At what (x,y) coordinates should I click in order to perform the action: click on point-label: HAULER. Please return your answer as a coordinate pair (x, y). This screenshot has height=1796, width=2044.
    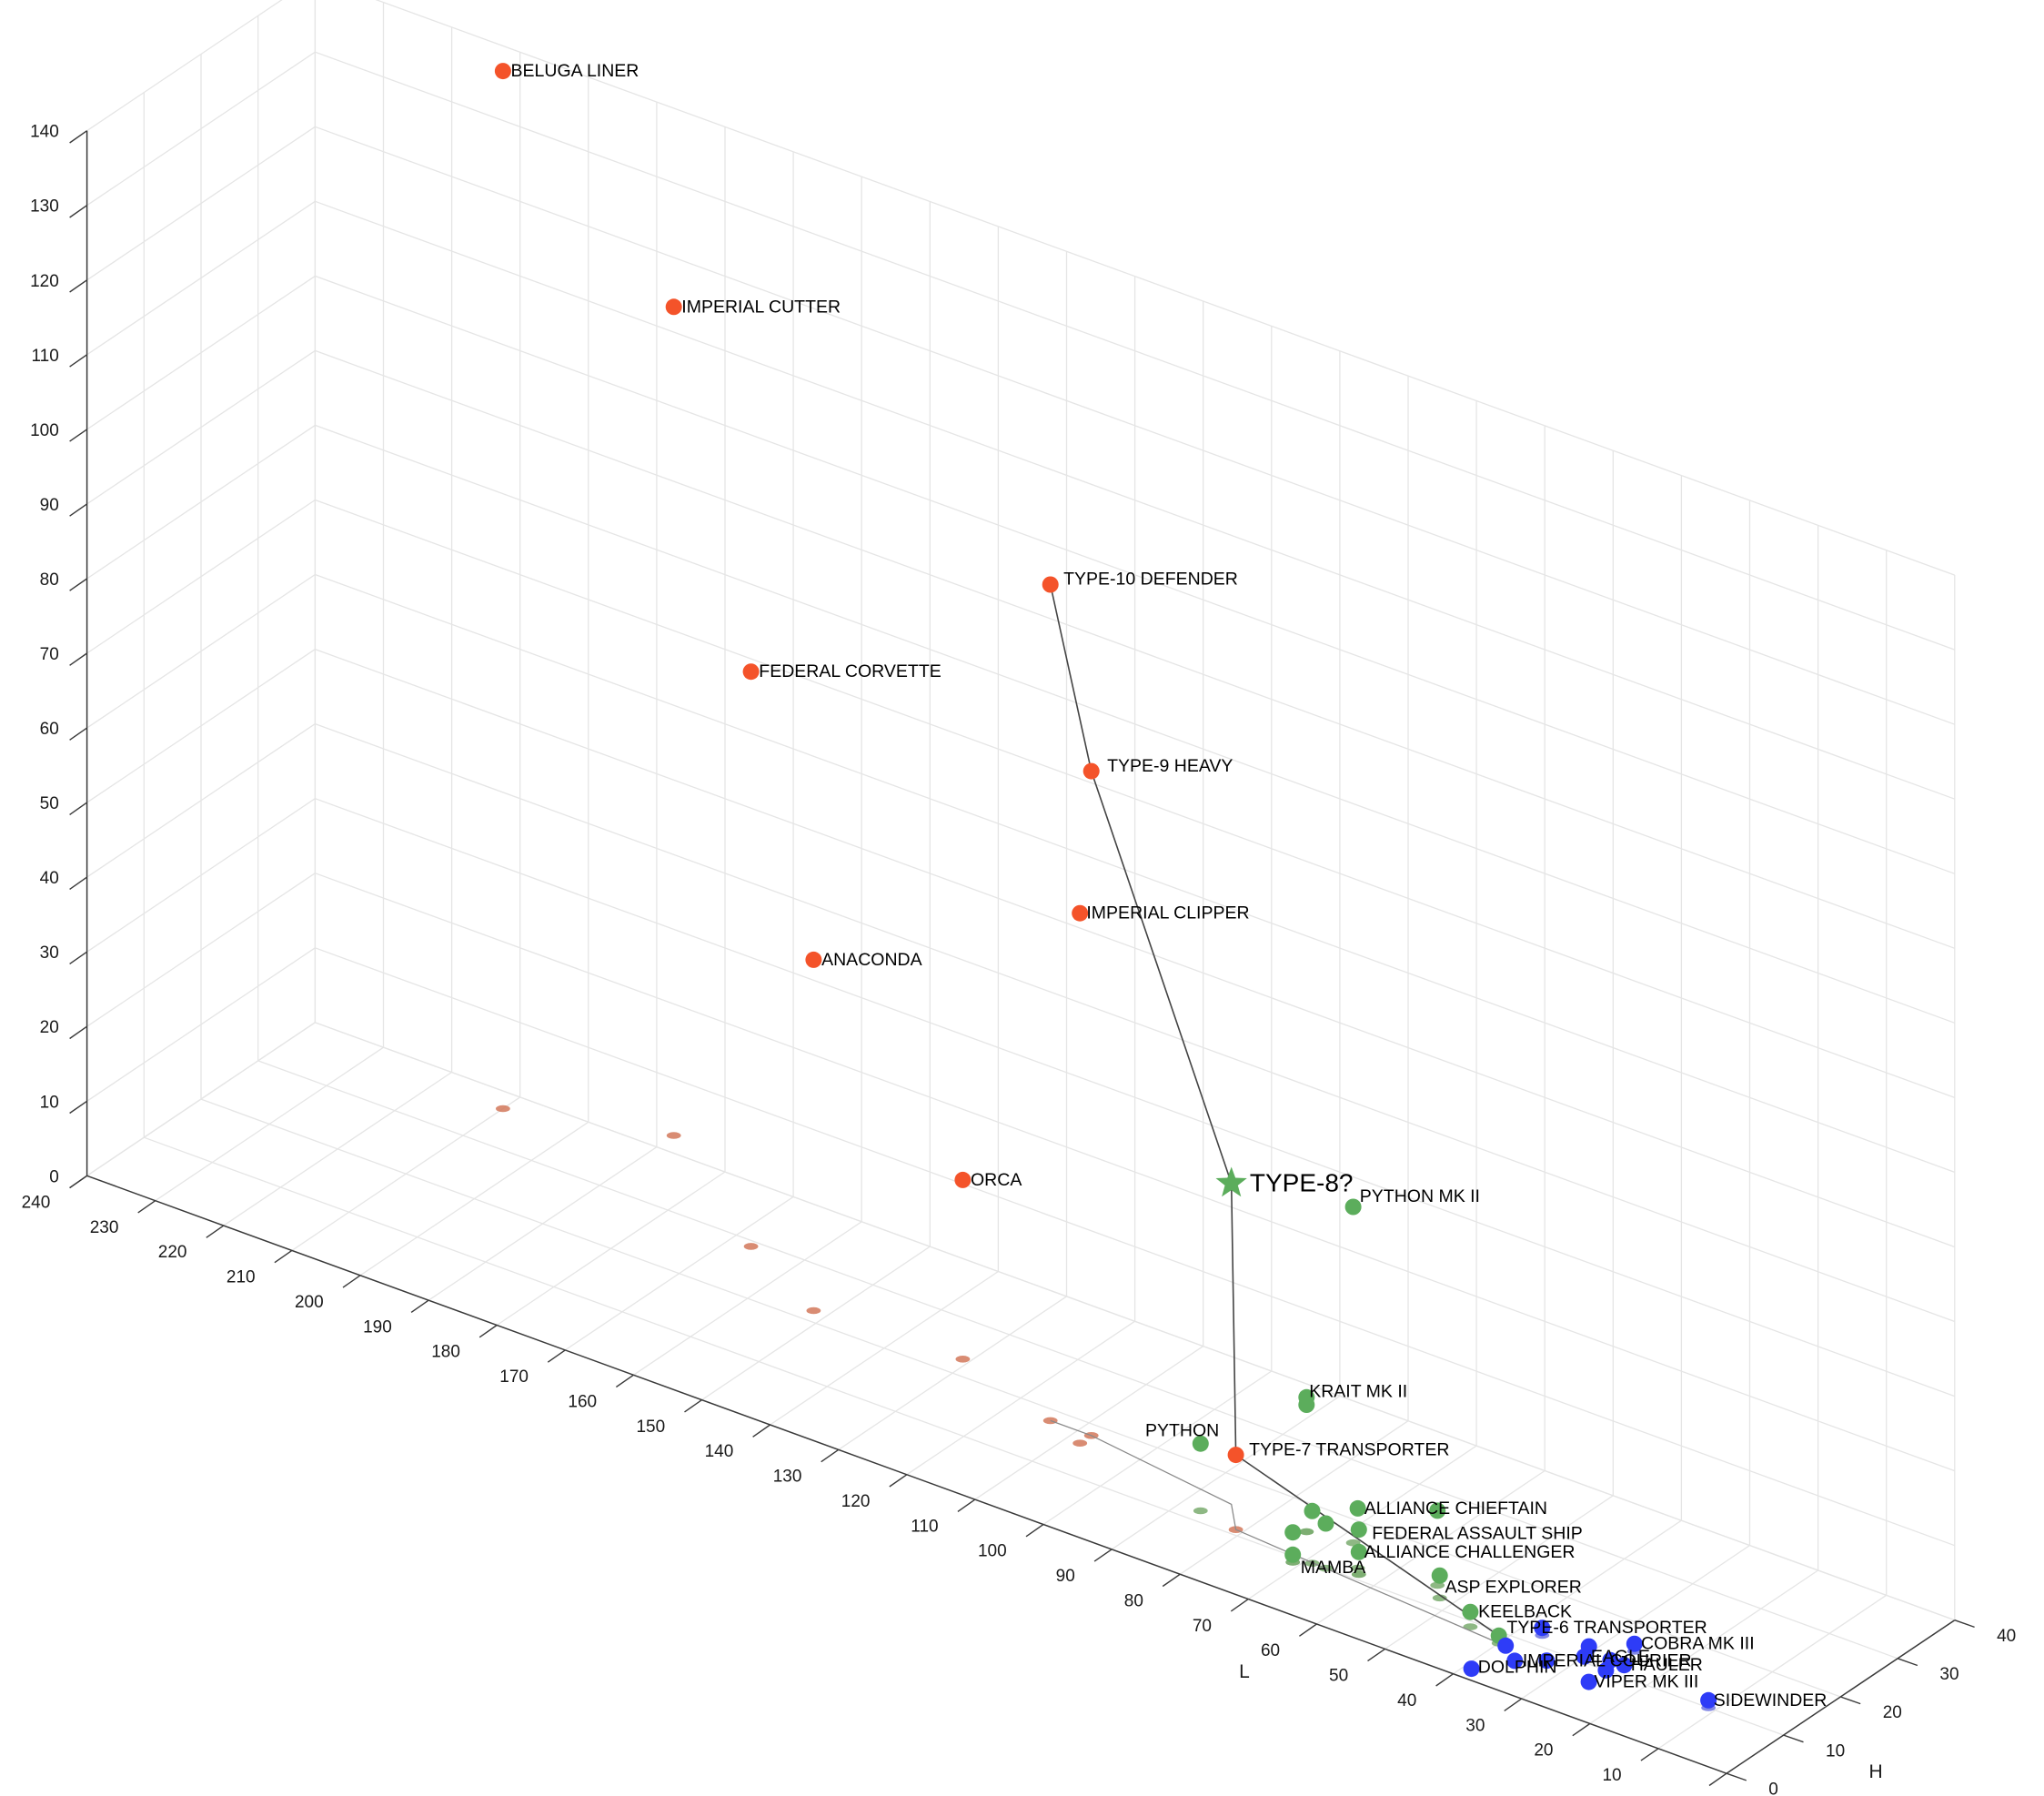
    Looking at the image, I should click on (1667, 1665).